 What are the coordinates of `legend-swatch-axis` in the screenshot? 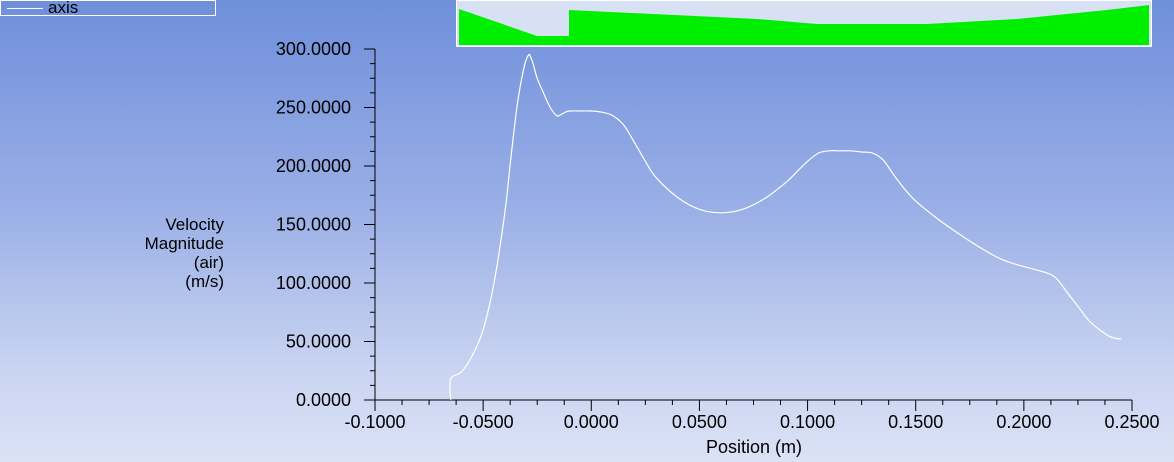 It's located at (25, 8).